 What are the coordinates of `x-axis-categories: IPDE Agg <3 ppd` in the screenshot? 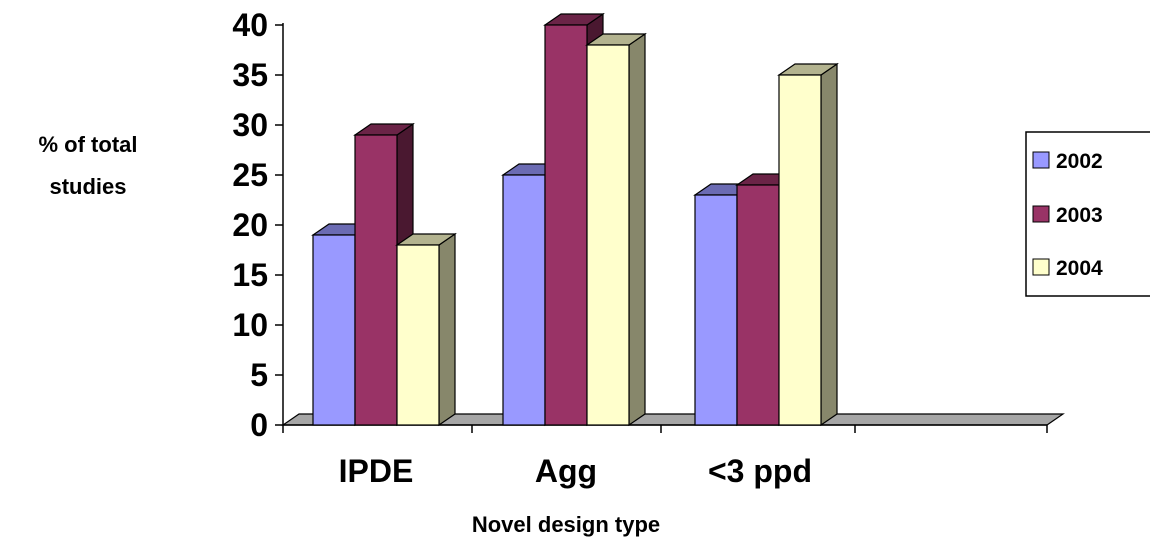 It's located at (575, 471).